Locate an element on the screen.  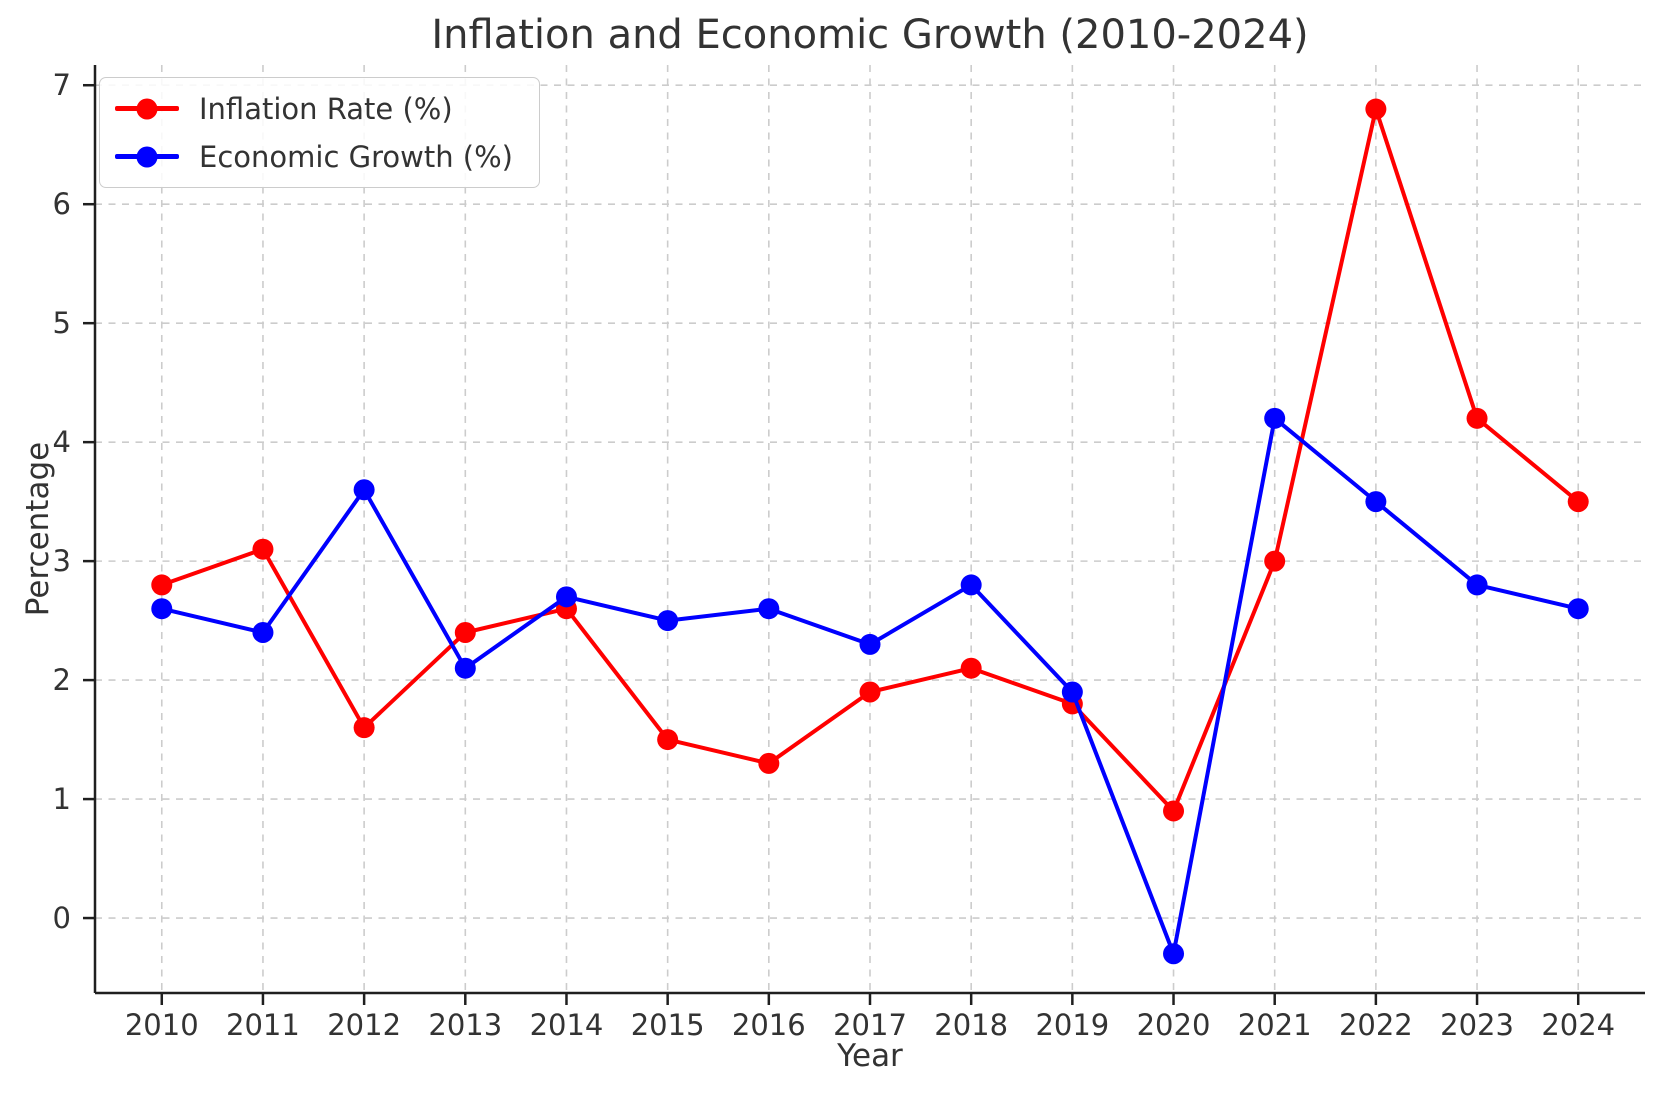
legend: Inflation Rate (%) Economic Growth (%) is located at coordinates (319, 132).